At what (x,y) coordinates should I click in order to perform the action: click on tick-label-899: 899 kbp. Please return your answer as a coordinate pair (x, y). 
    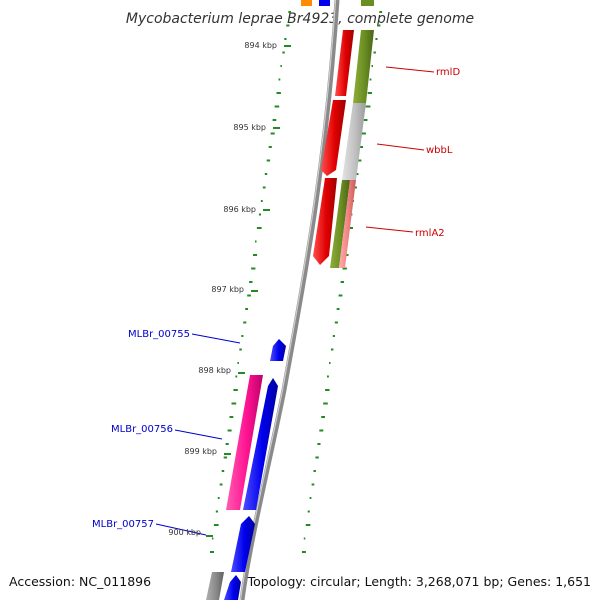
    Looking at the image, I should click on (200, 451).